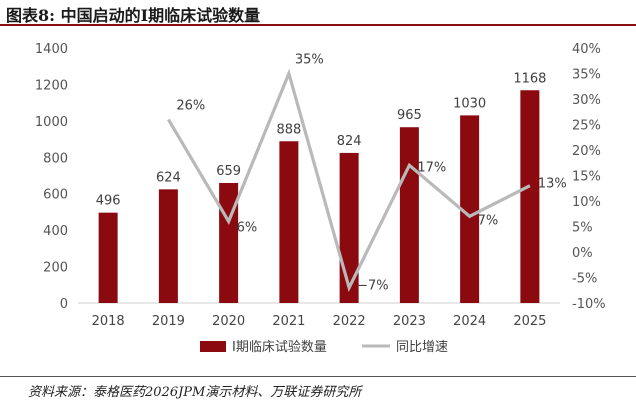  I want to click on legend-line-label: 同比增速, so click(422, 347).